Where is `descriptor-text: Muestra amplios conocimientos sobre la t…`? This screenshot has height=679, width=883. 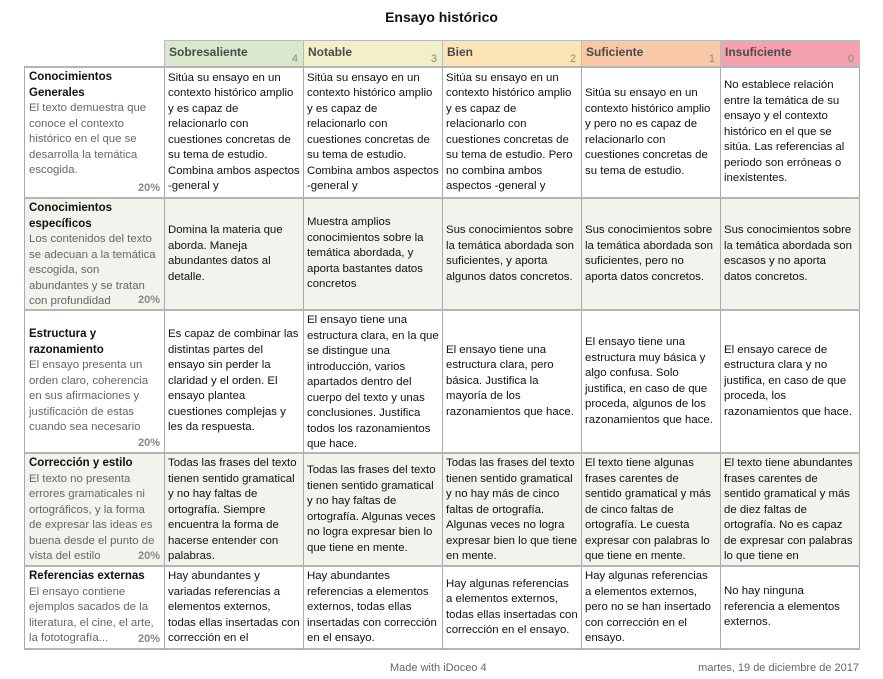 descriptor-text: Muestra amplios conocimientos sobre la t… is located at coordinates (365, 253).